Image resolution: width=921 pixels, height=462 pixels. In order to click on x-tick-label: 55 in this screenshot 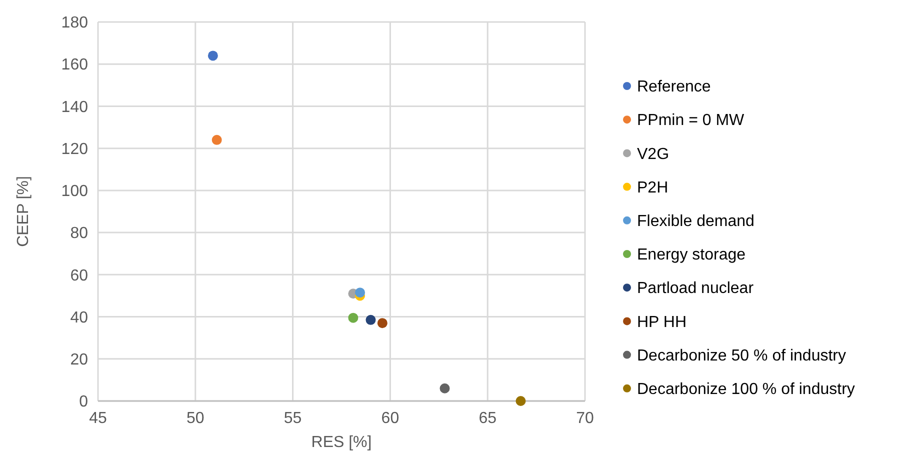, I will do `click(293, 418)`.